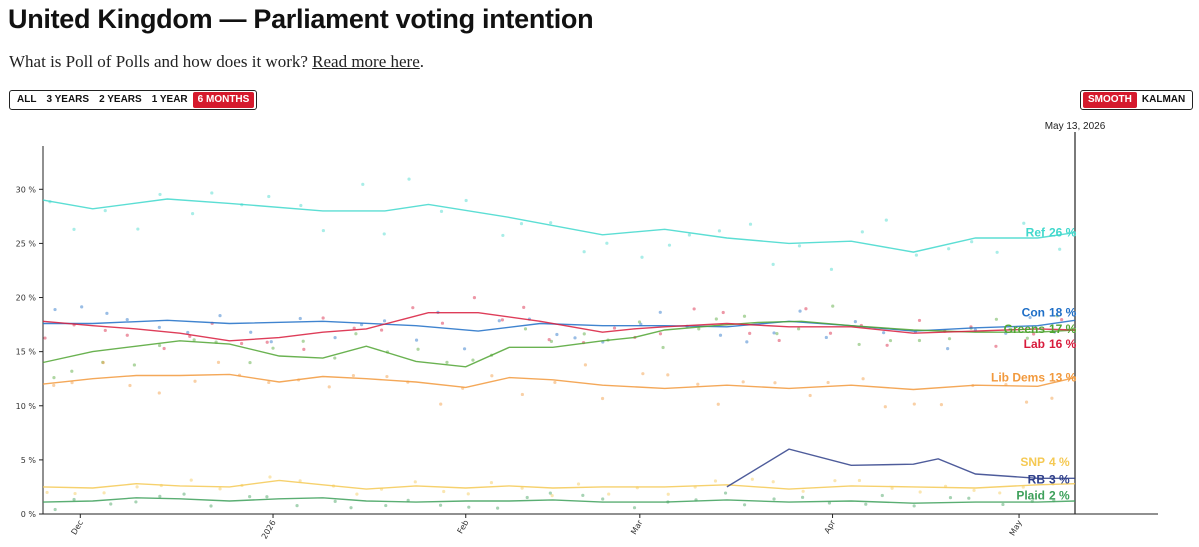  What do you see at coordinates (637, 527) in the screenshot?
I see `x-tick-label: Mar` at bounding box center [637, 527].